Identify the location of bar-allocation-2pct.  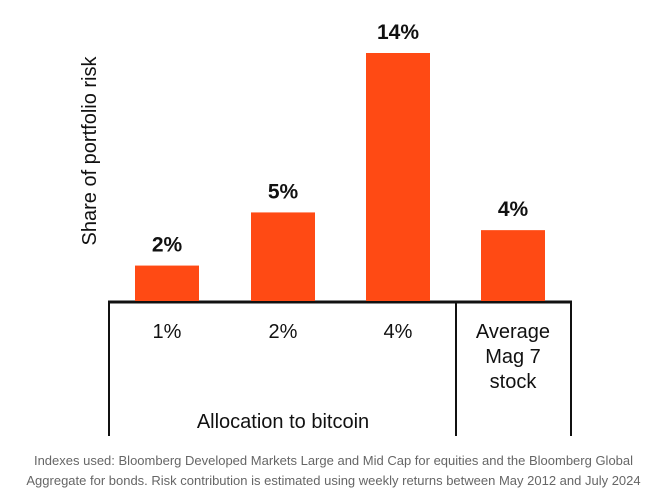
(283, 256).